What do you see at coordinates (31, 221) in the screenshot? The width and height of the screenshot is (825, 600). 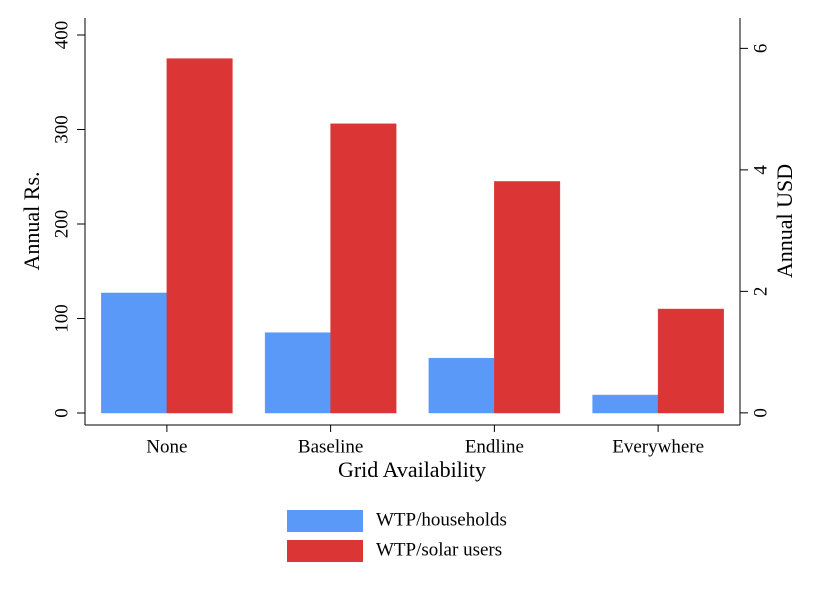 I see `y-axis-title: Annual Rs.` at bounding box center [31, 221].